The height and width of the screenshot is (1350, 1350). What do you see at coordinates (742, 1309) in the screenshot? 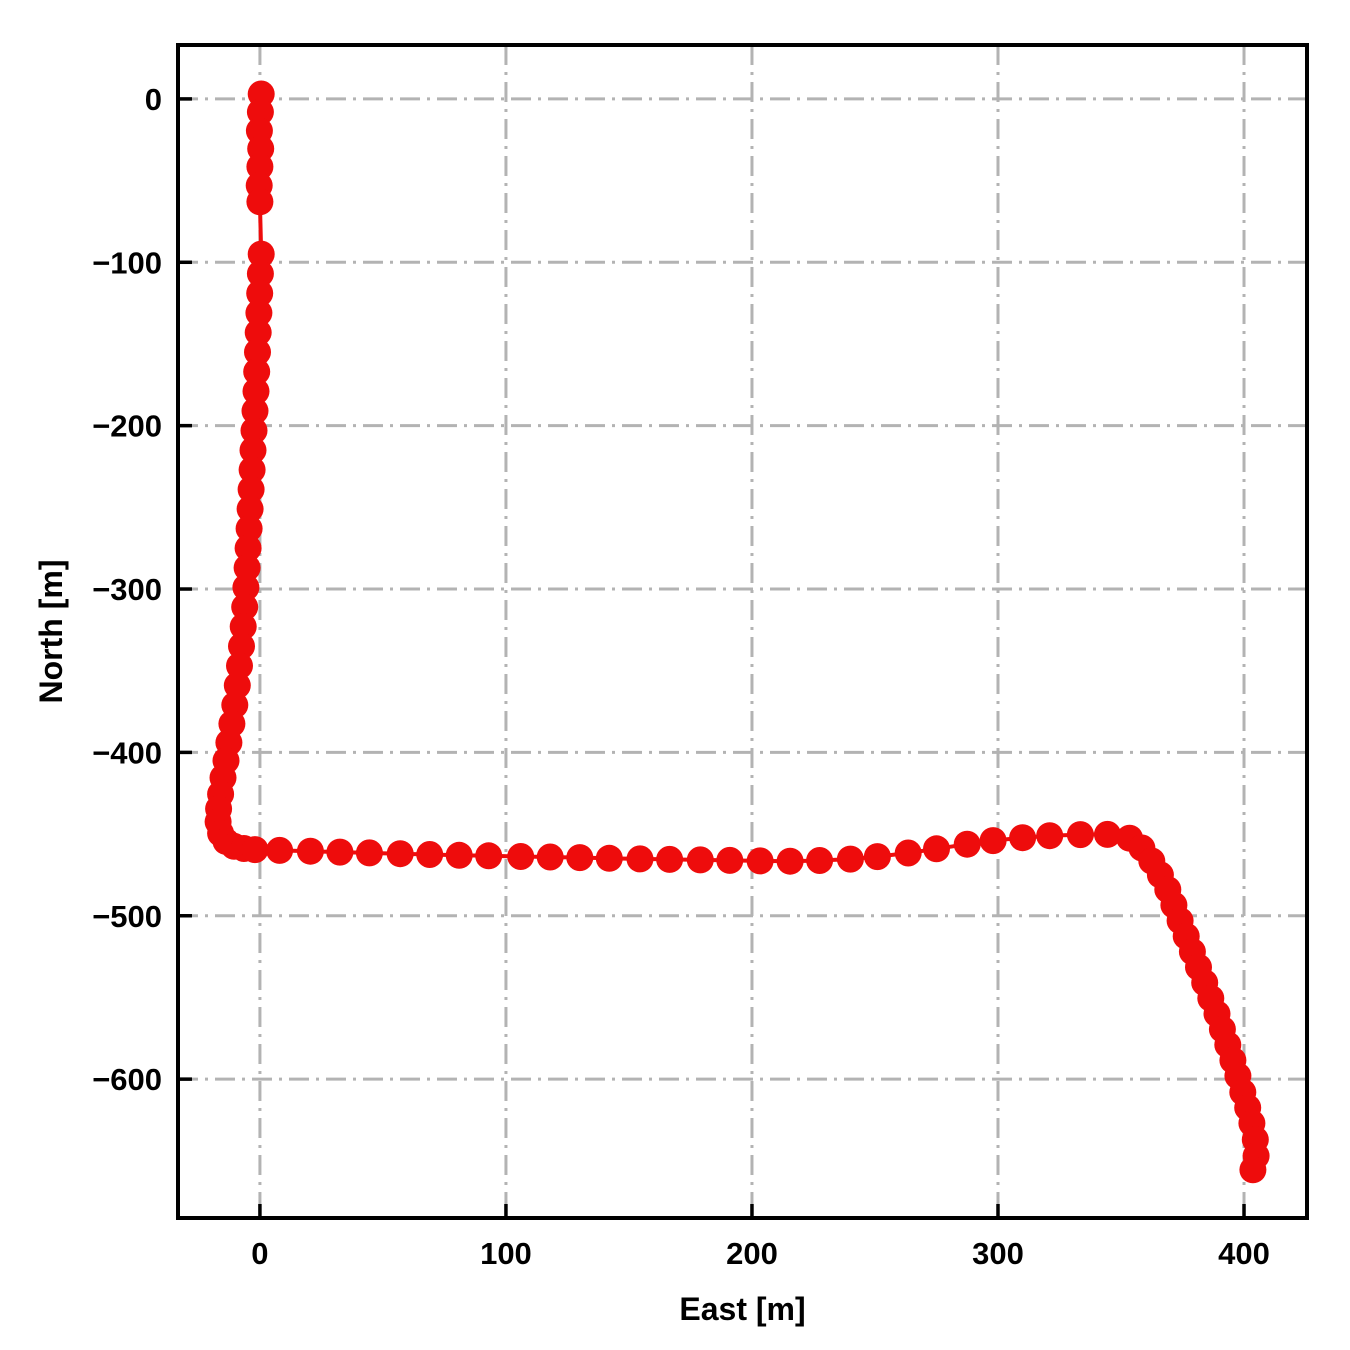
I see `x-axis-title: East [m]` at bounding box center [742, 1309].